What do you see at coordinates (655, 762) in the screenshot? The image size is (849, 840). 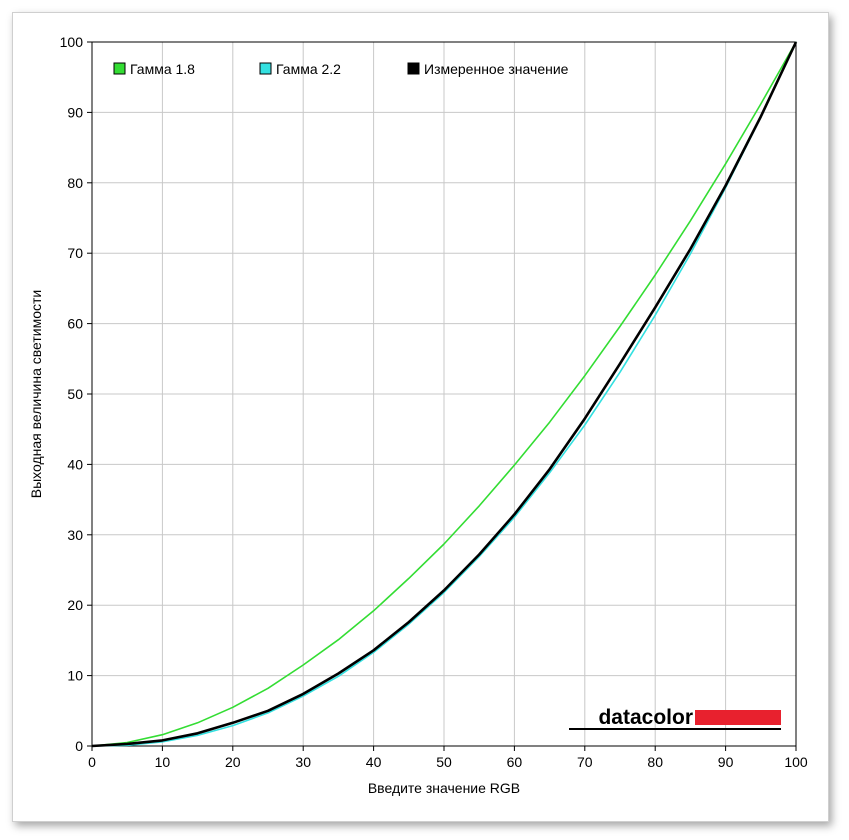 I see `x-tick-label: 80` at bounding box center [655, 762].